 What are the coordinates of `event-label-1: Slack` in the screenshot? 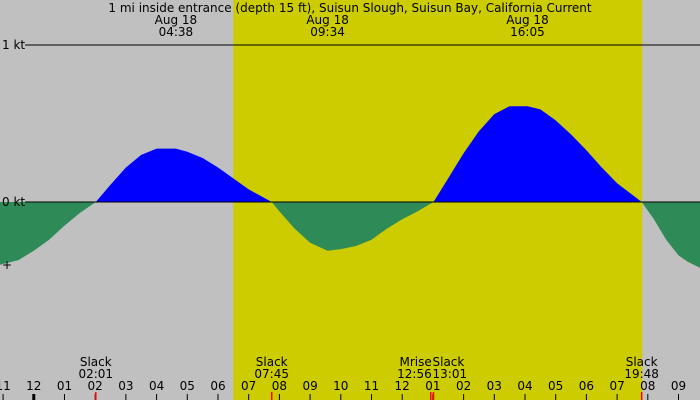 It's located at (272, 362).